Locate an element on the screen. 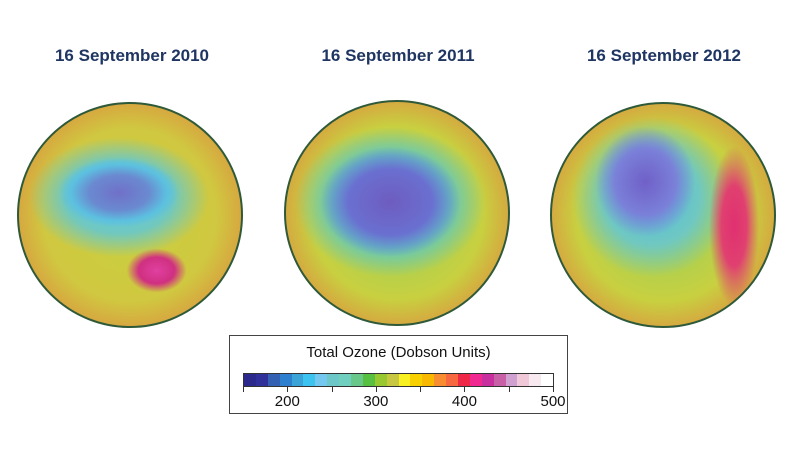  legend-title: Total Ozone (Dobson Units) is located at coordinates (398, 352).